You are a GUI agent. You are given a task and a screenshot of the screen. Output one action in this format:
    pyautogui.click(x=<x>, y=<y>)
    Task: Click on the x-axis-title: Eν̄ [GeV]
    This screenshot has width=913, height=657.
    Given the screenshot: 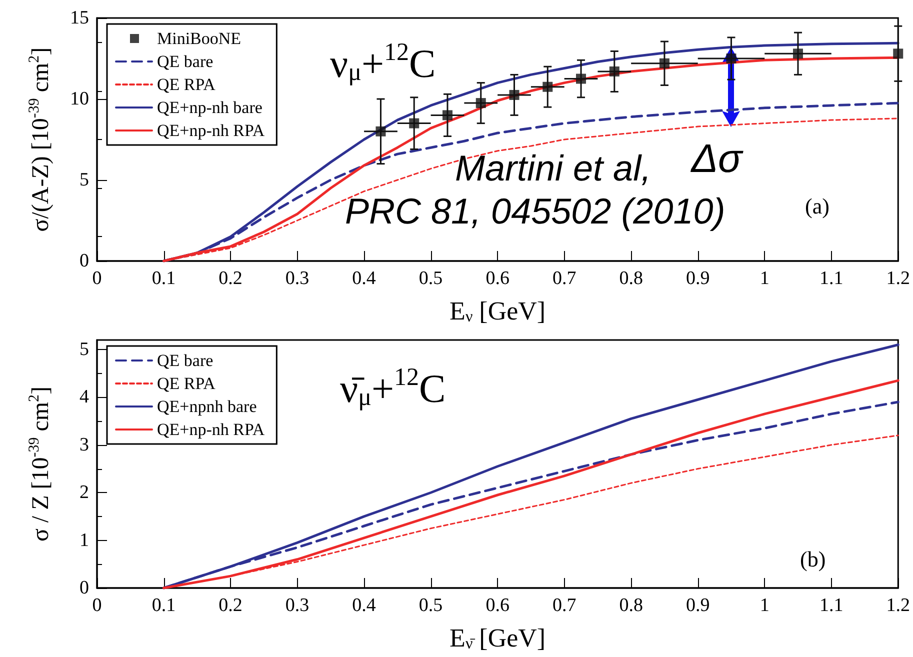 What is the action you would take?
    pyautogui.click(x=498, y=638)
    